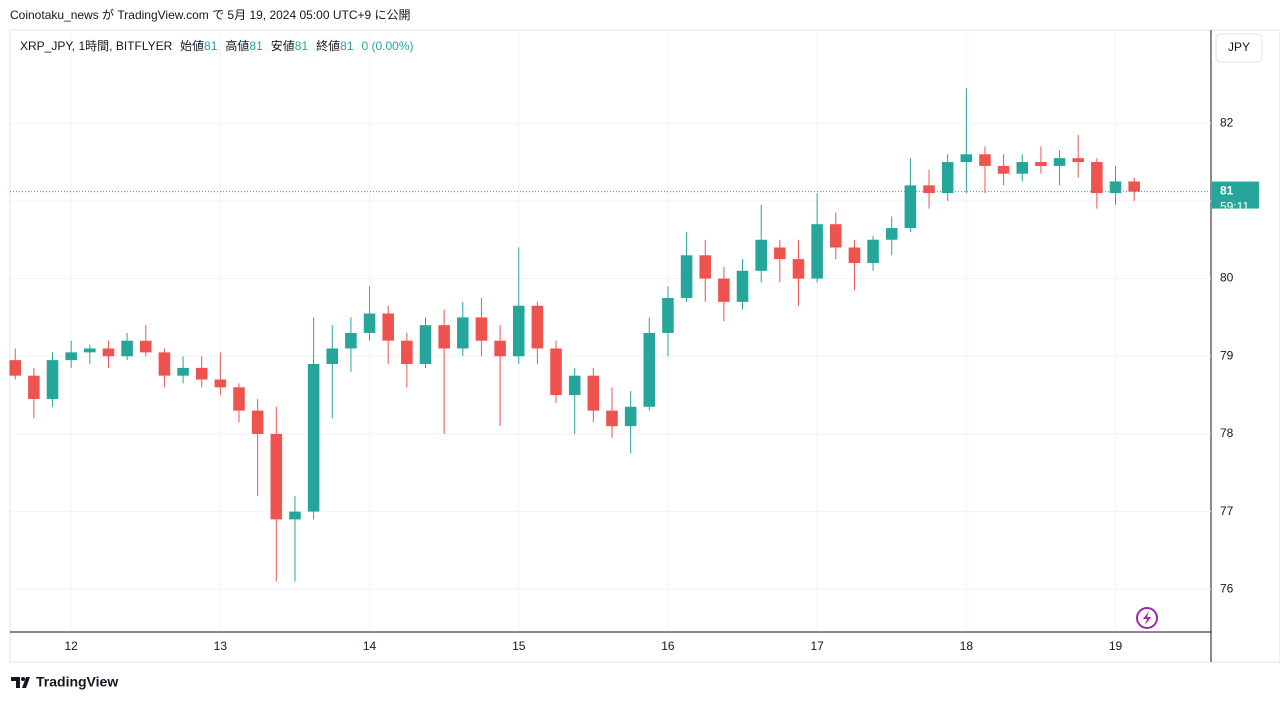 The width and height of the screenshot is (1280, 701). I want to click on currency-button, so click(1239, 48).